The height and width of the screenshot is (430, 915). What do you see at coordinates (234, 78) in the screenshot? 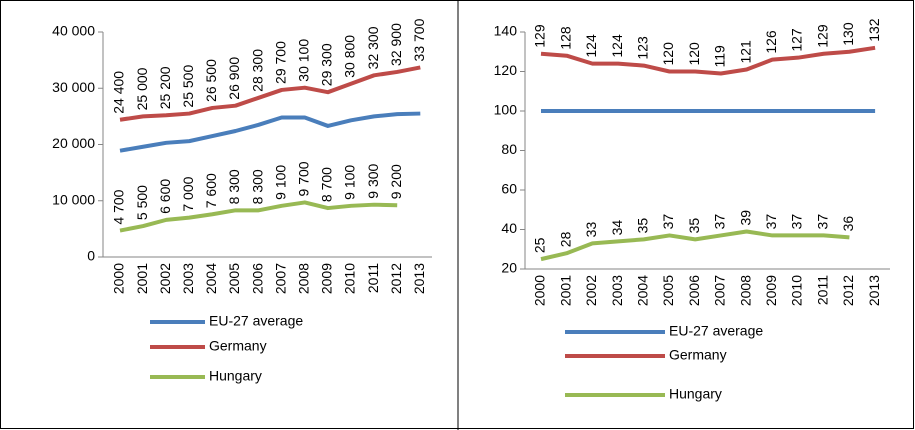
I see `data-label: 26 900` at bounding box center [234, 78].